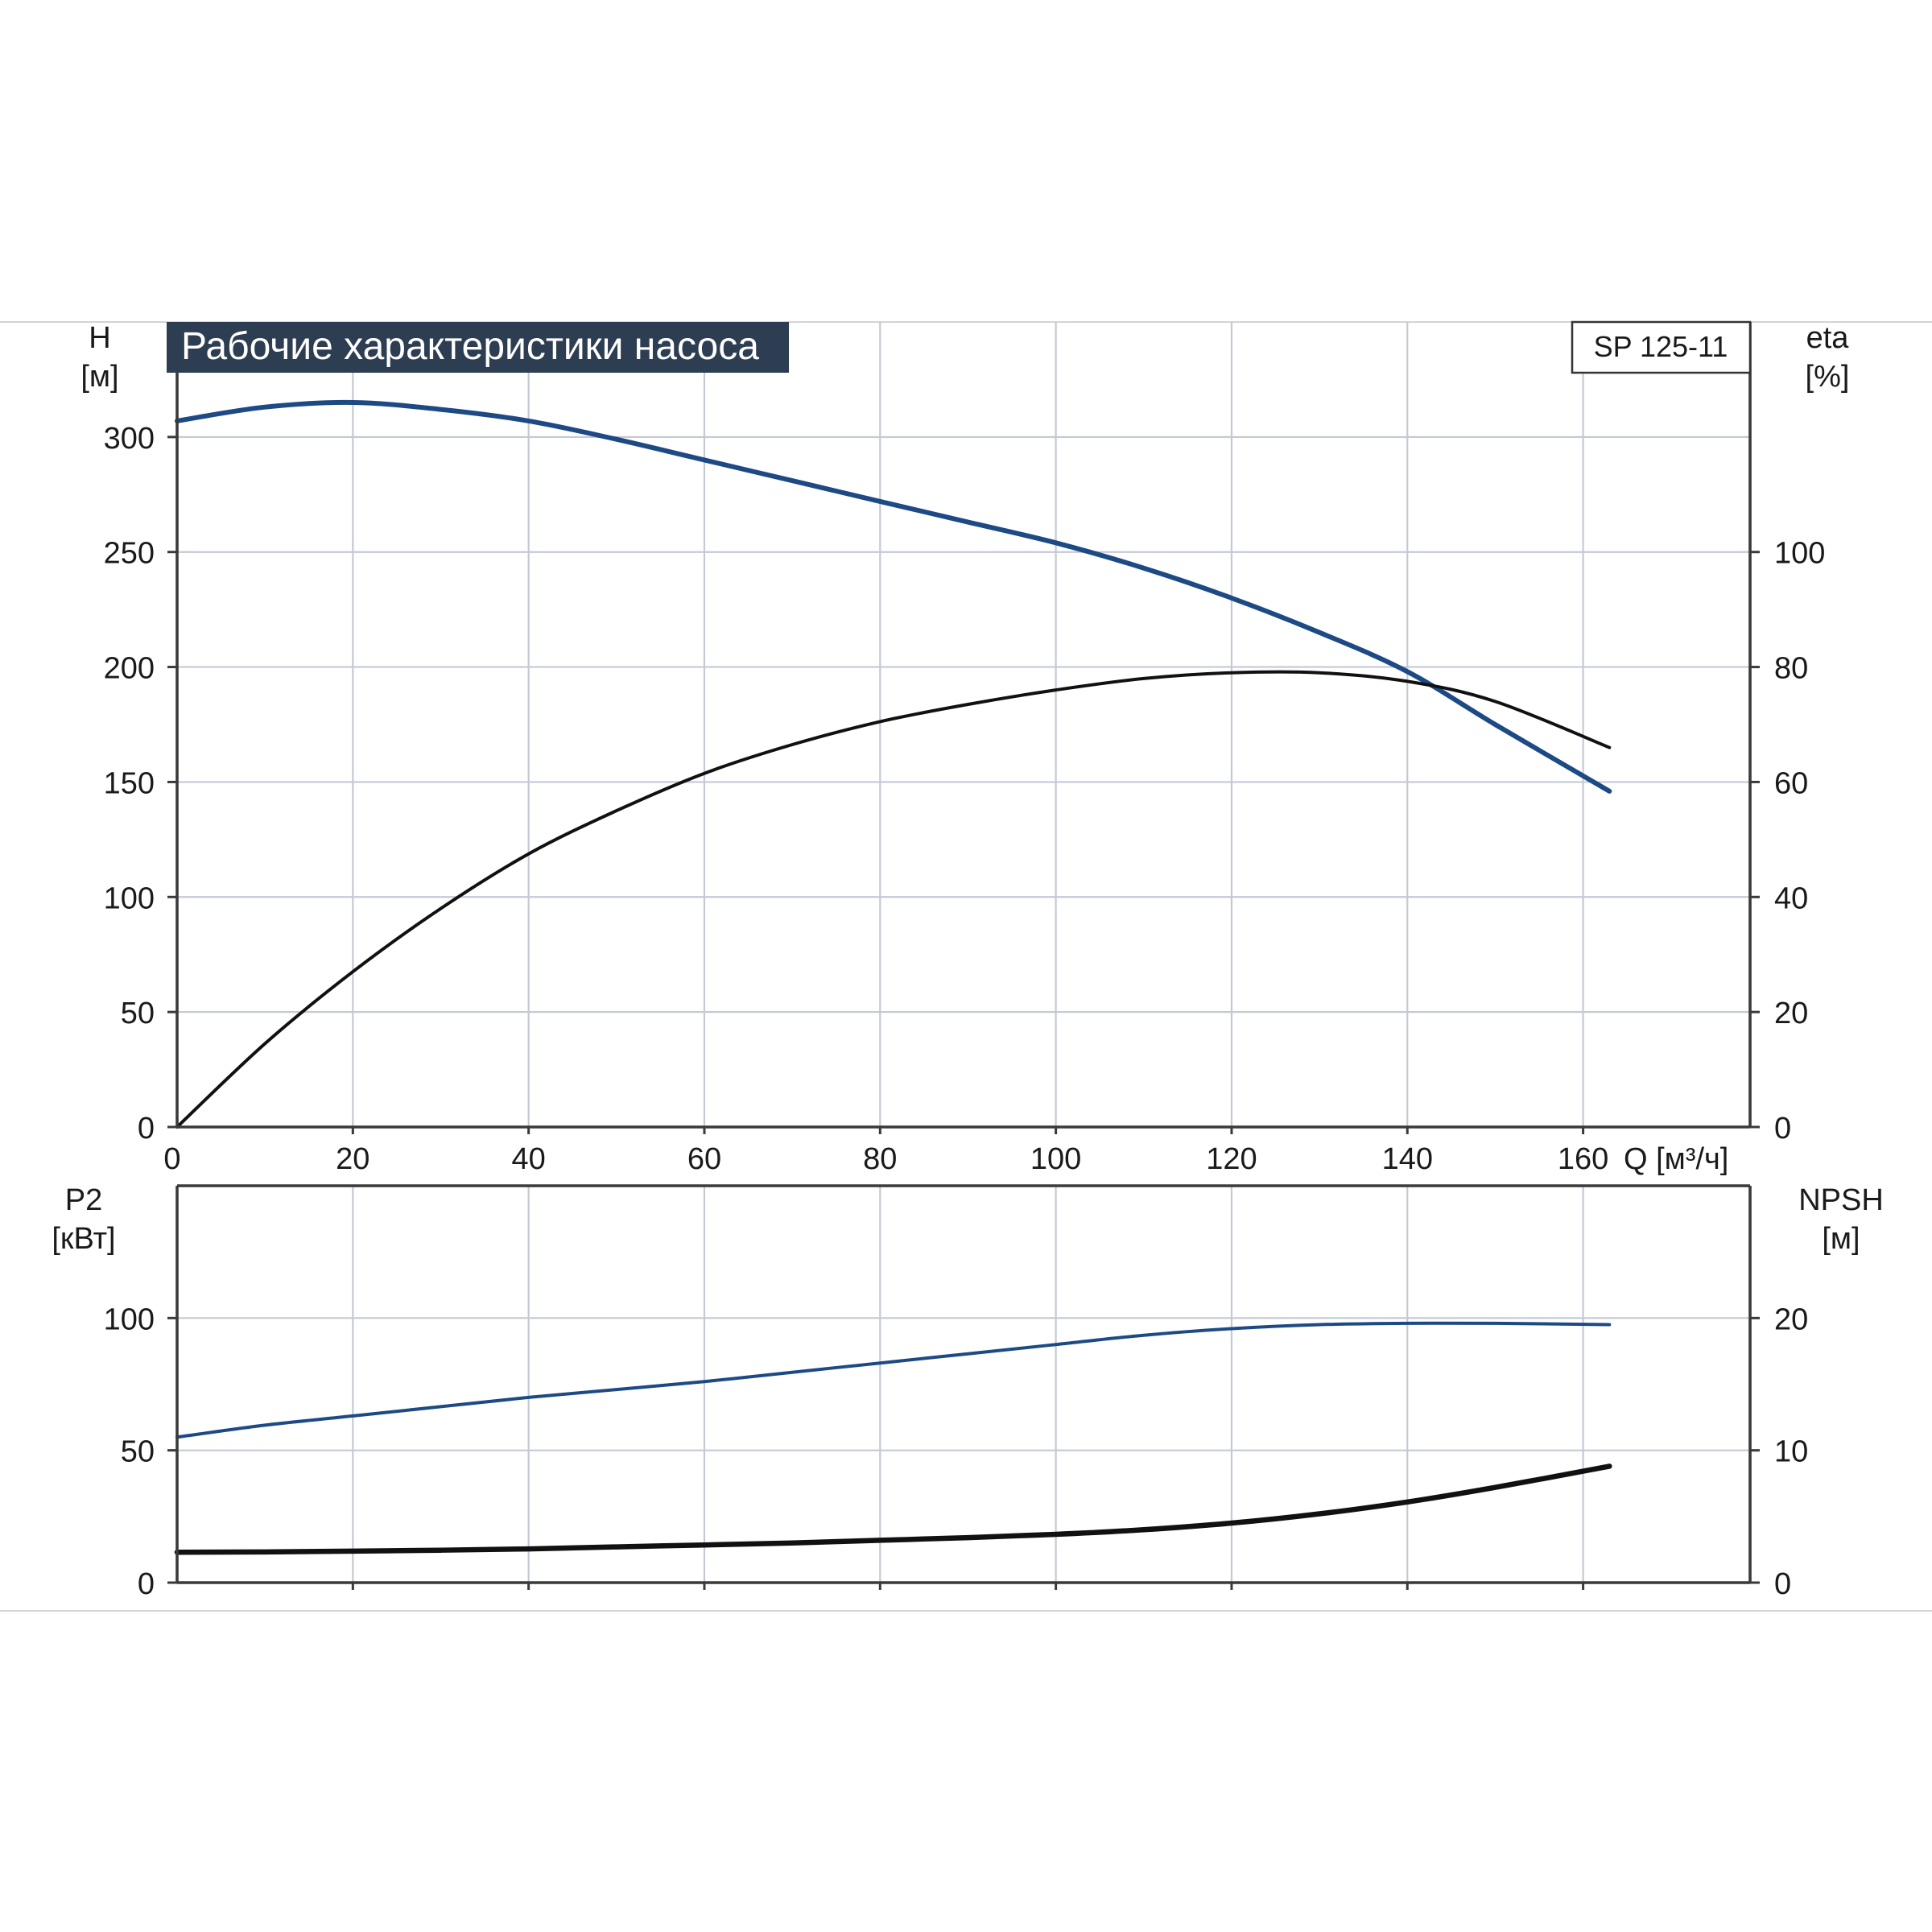 The image size is (1932, 1932). Describe the element at coordinates (1791, 898) in the screenshot. I see `top-right-tick-label: 40` at that location.